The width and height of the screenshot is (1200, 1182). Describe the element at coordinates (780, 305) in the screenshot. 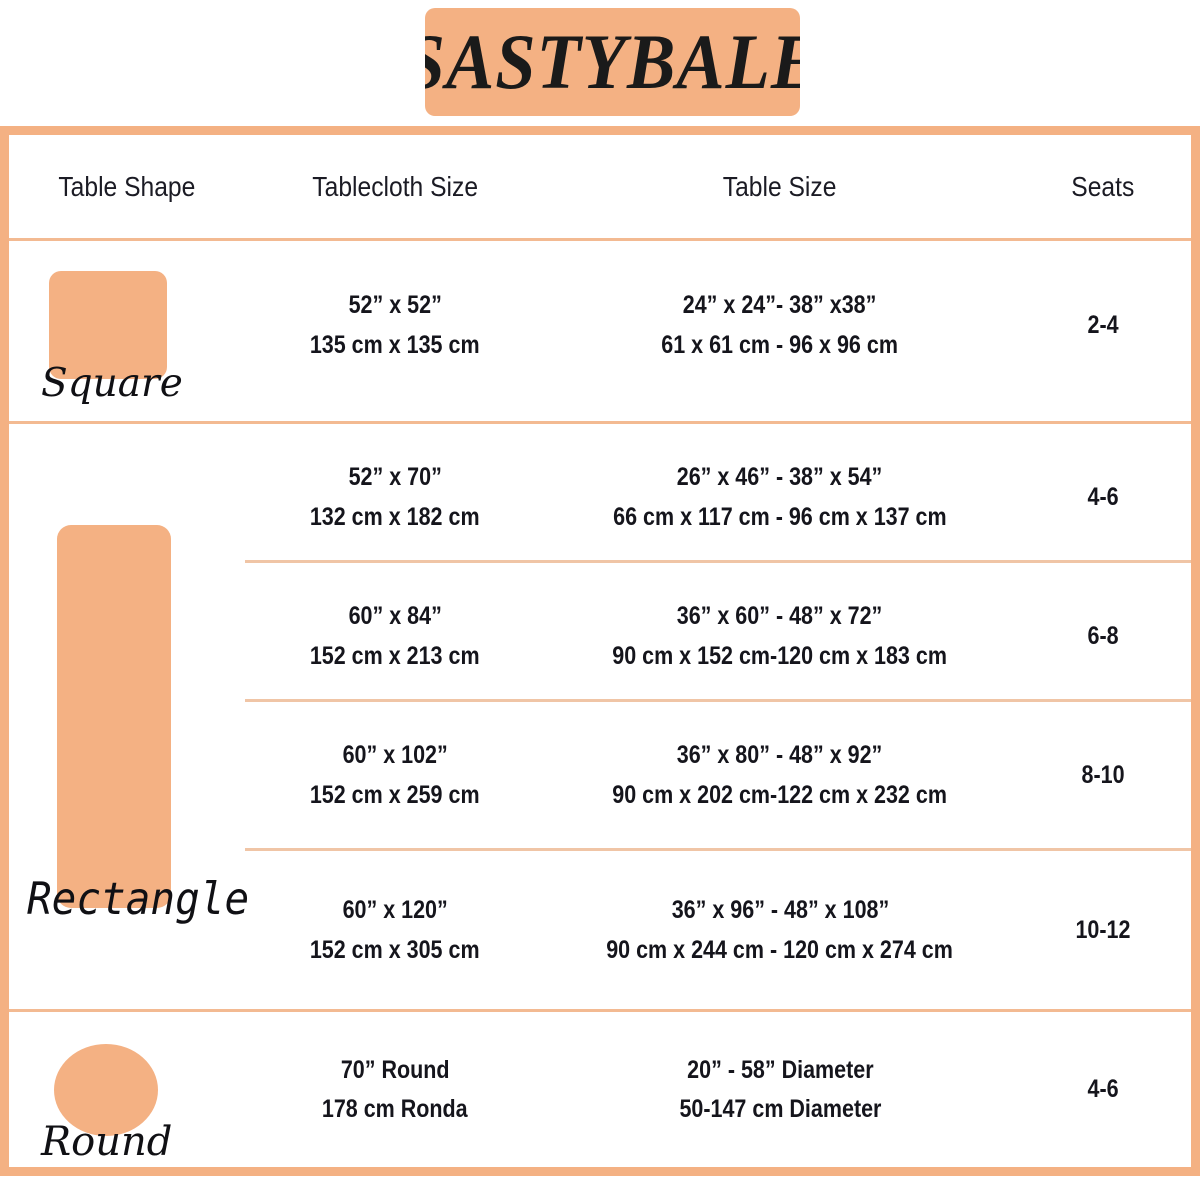

I see `table-size-inches: 24” x 24”- 38” x38”` at that location.